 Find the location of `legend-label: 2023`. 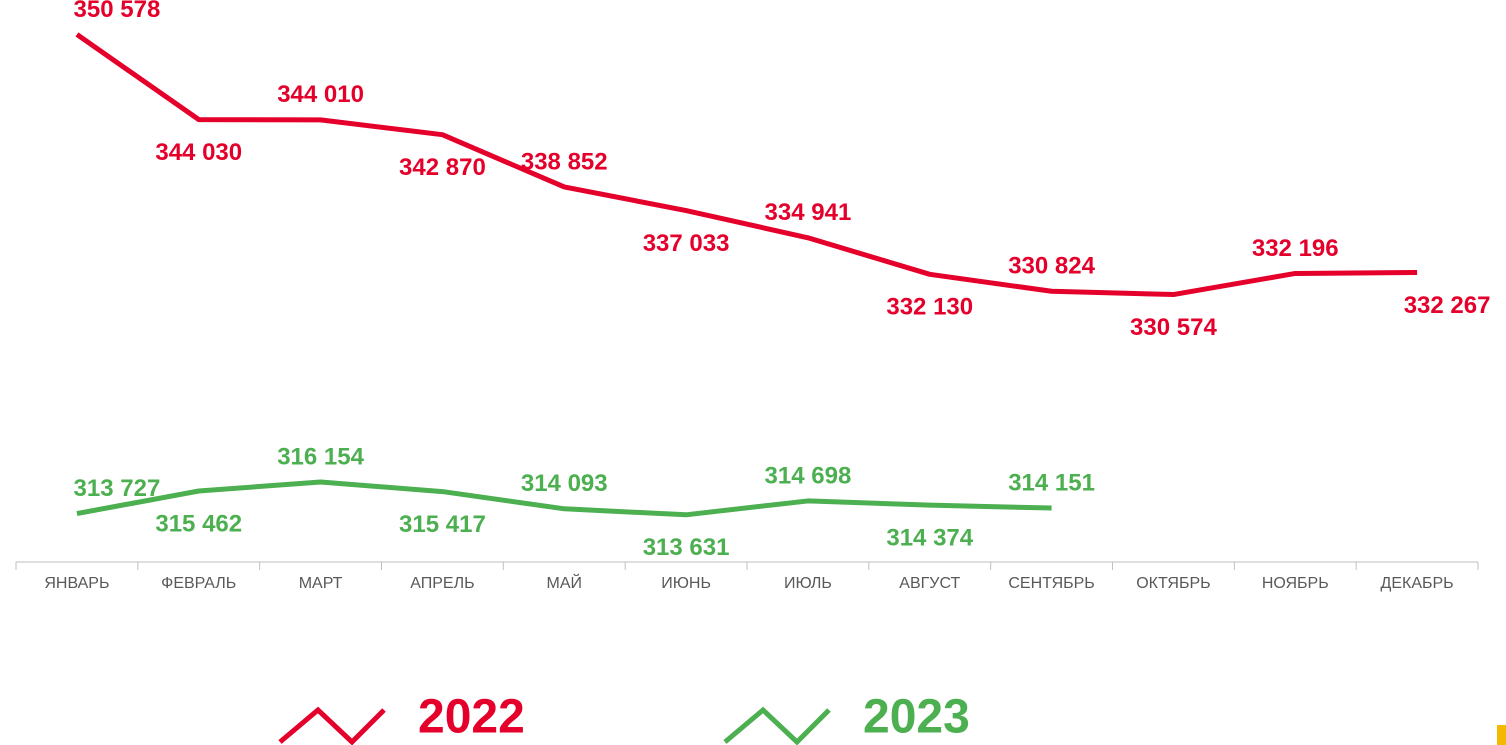

legend-label: 2023 is located at coordinates (916, 717).